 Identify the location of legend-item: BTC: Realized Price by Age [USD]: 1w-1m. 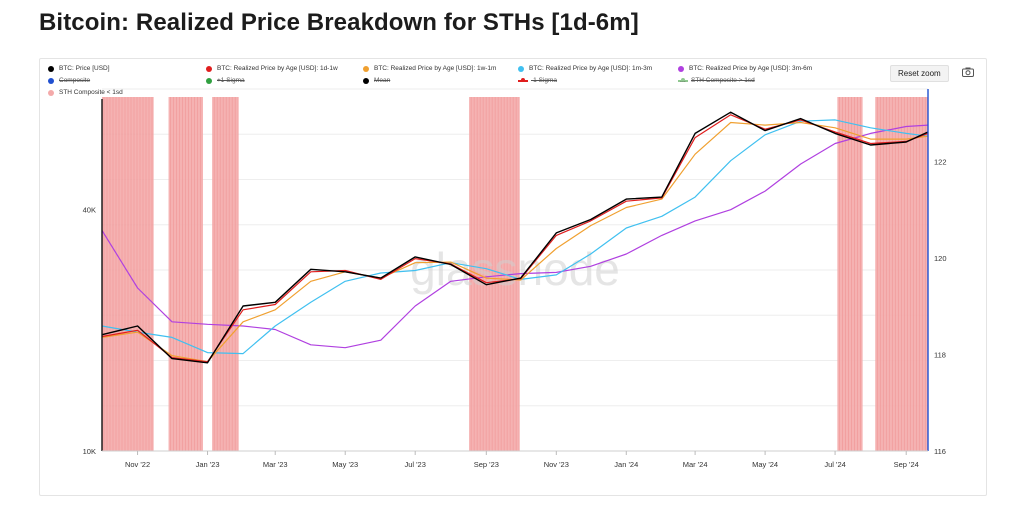
(429, 68).